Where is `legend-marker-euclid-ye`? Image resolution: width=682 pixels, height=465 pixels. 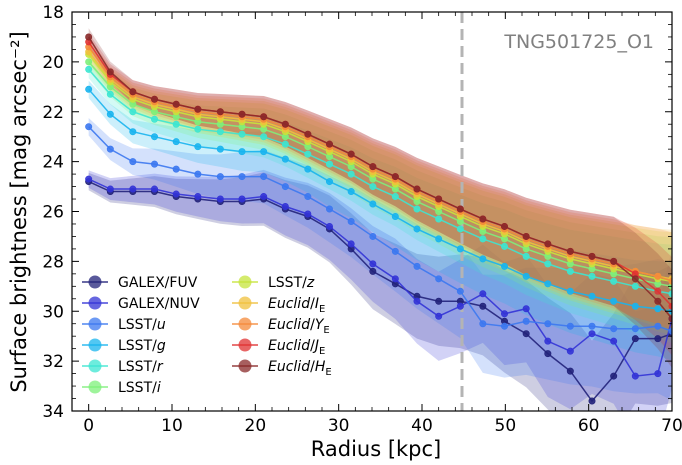
legend-marker-euclid-ye is located at coordinates (245, 324).